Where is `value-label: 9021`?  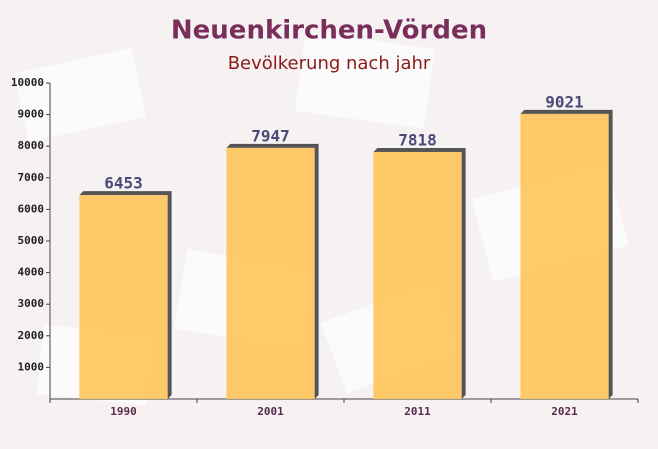
value-label: 9021 is located at coordinates (564, 101).